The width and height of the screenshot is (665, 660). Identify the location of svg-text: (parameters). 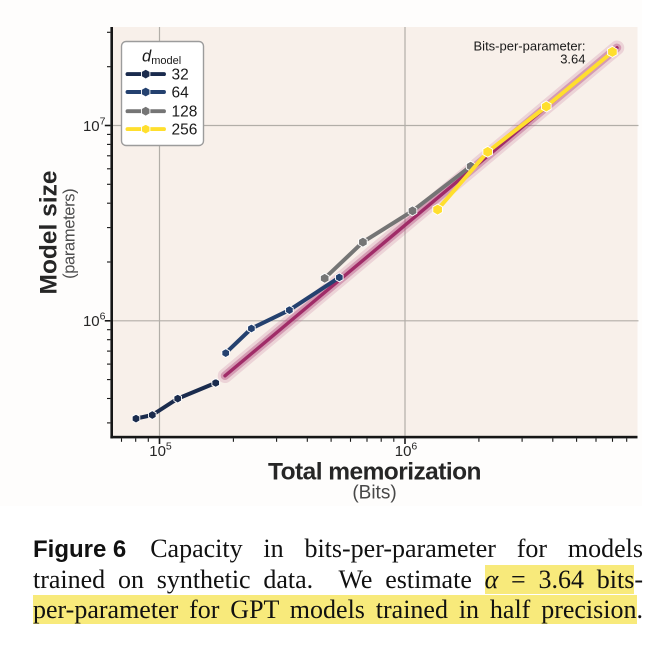
(70, 234).